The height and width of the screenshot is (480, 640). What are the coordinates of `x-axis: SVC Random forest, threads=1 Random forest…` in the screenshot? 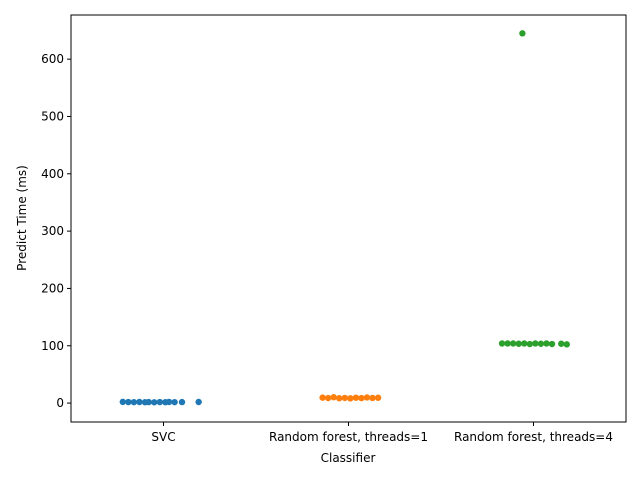 It's located at (382, 433).